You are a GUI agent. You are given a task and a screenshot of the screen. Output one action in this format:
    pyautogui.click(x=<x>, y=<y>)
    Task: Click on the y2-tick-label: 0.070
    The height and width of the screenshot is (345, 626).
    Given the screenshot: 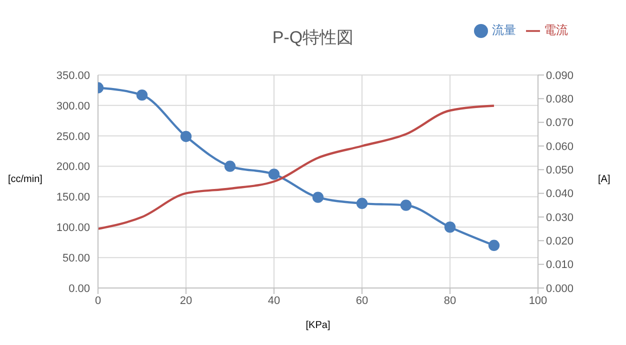 What is the action you would take?
    pyautogui.click(x=560, y=123)
    